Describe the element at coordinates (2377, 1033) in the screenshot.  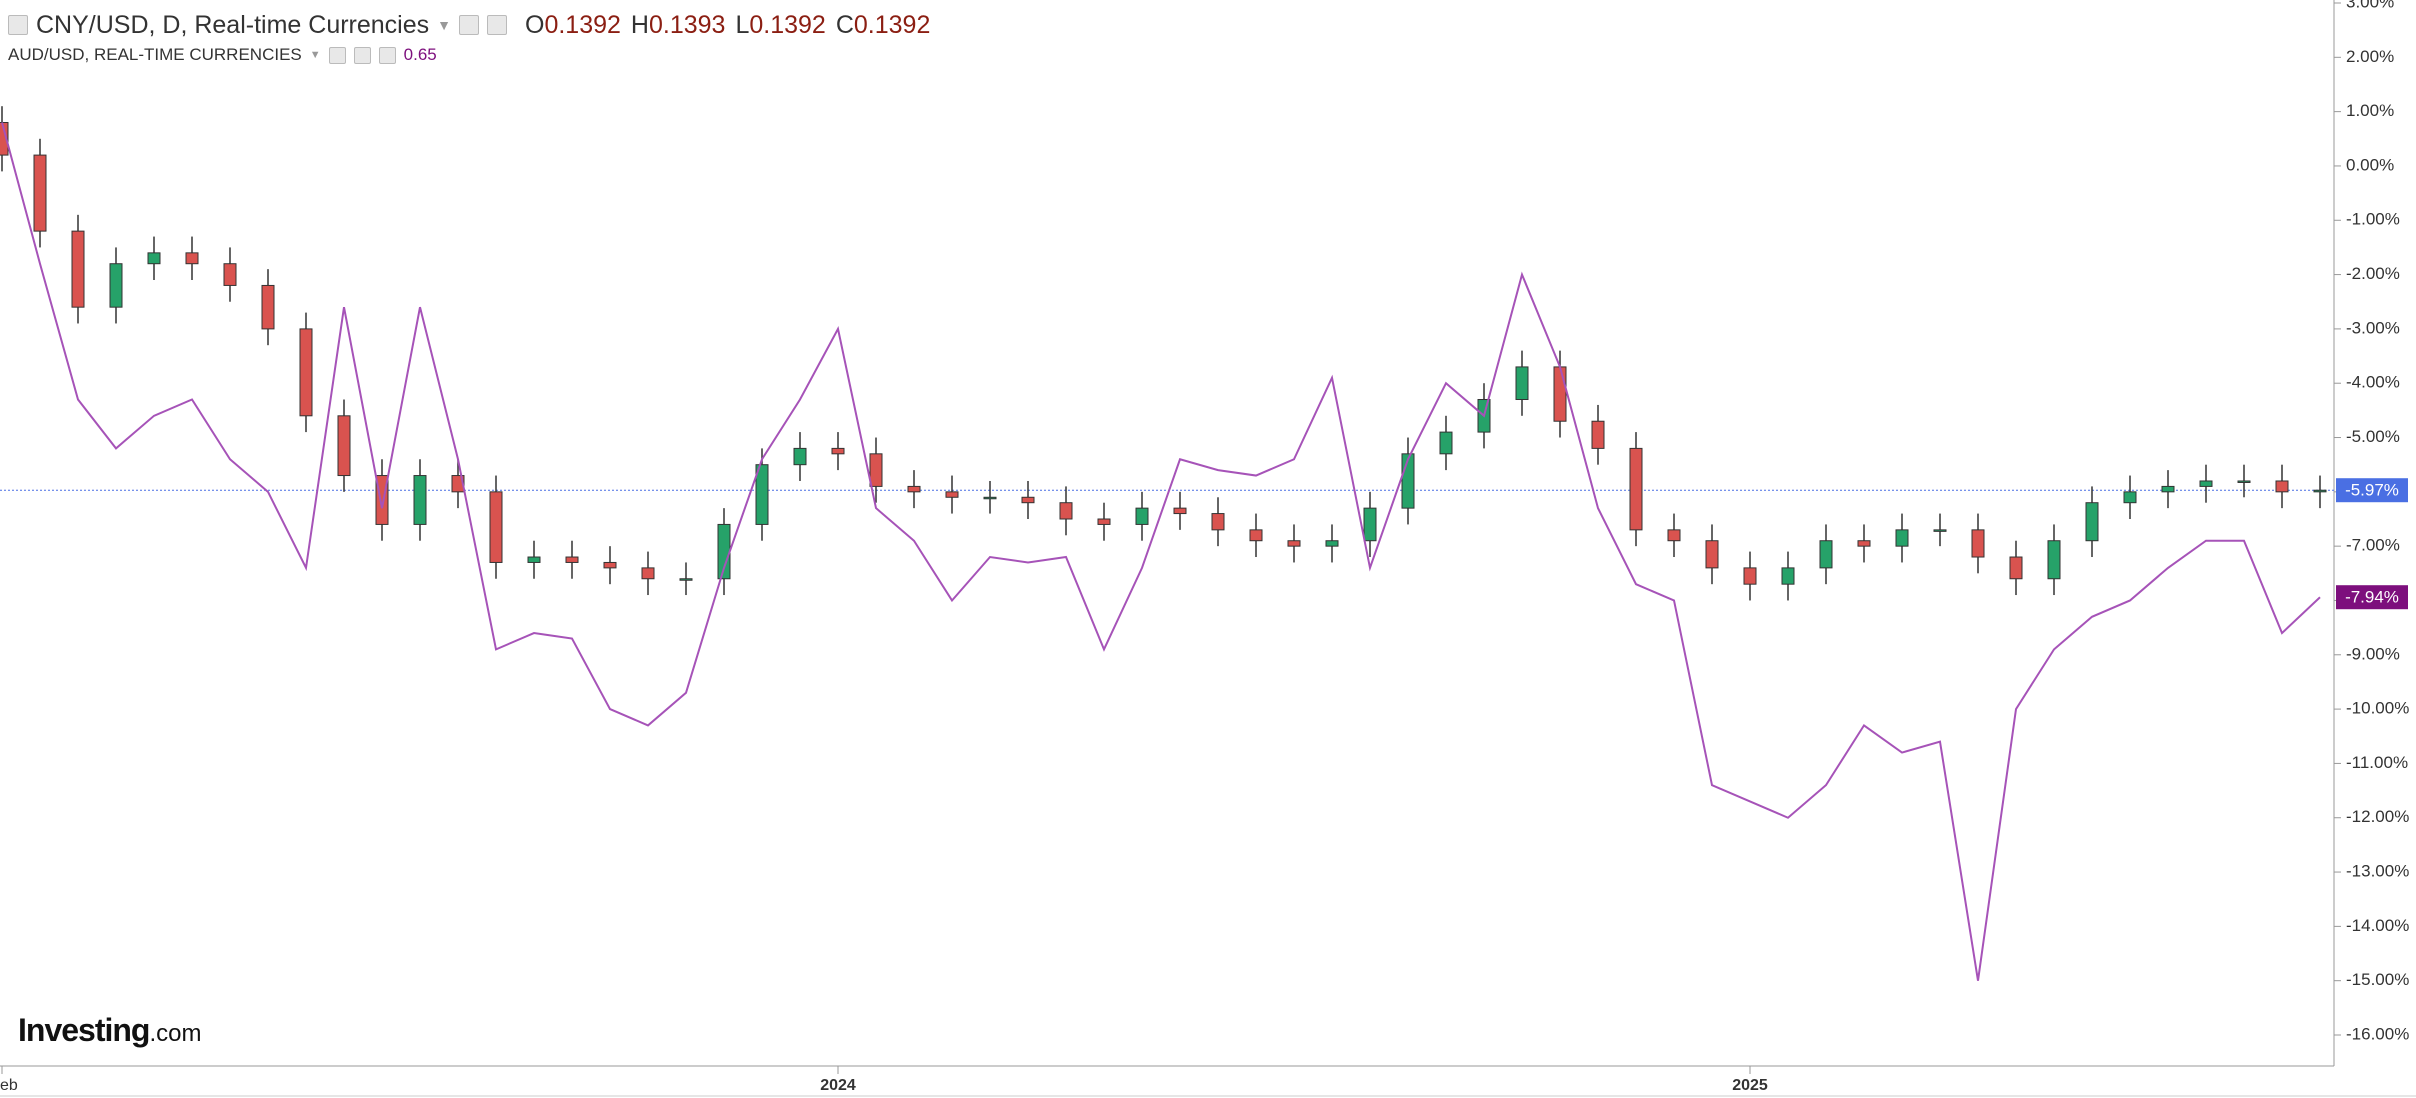
I see `y-tick-label: -16.00%` at that location.